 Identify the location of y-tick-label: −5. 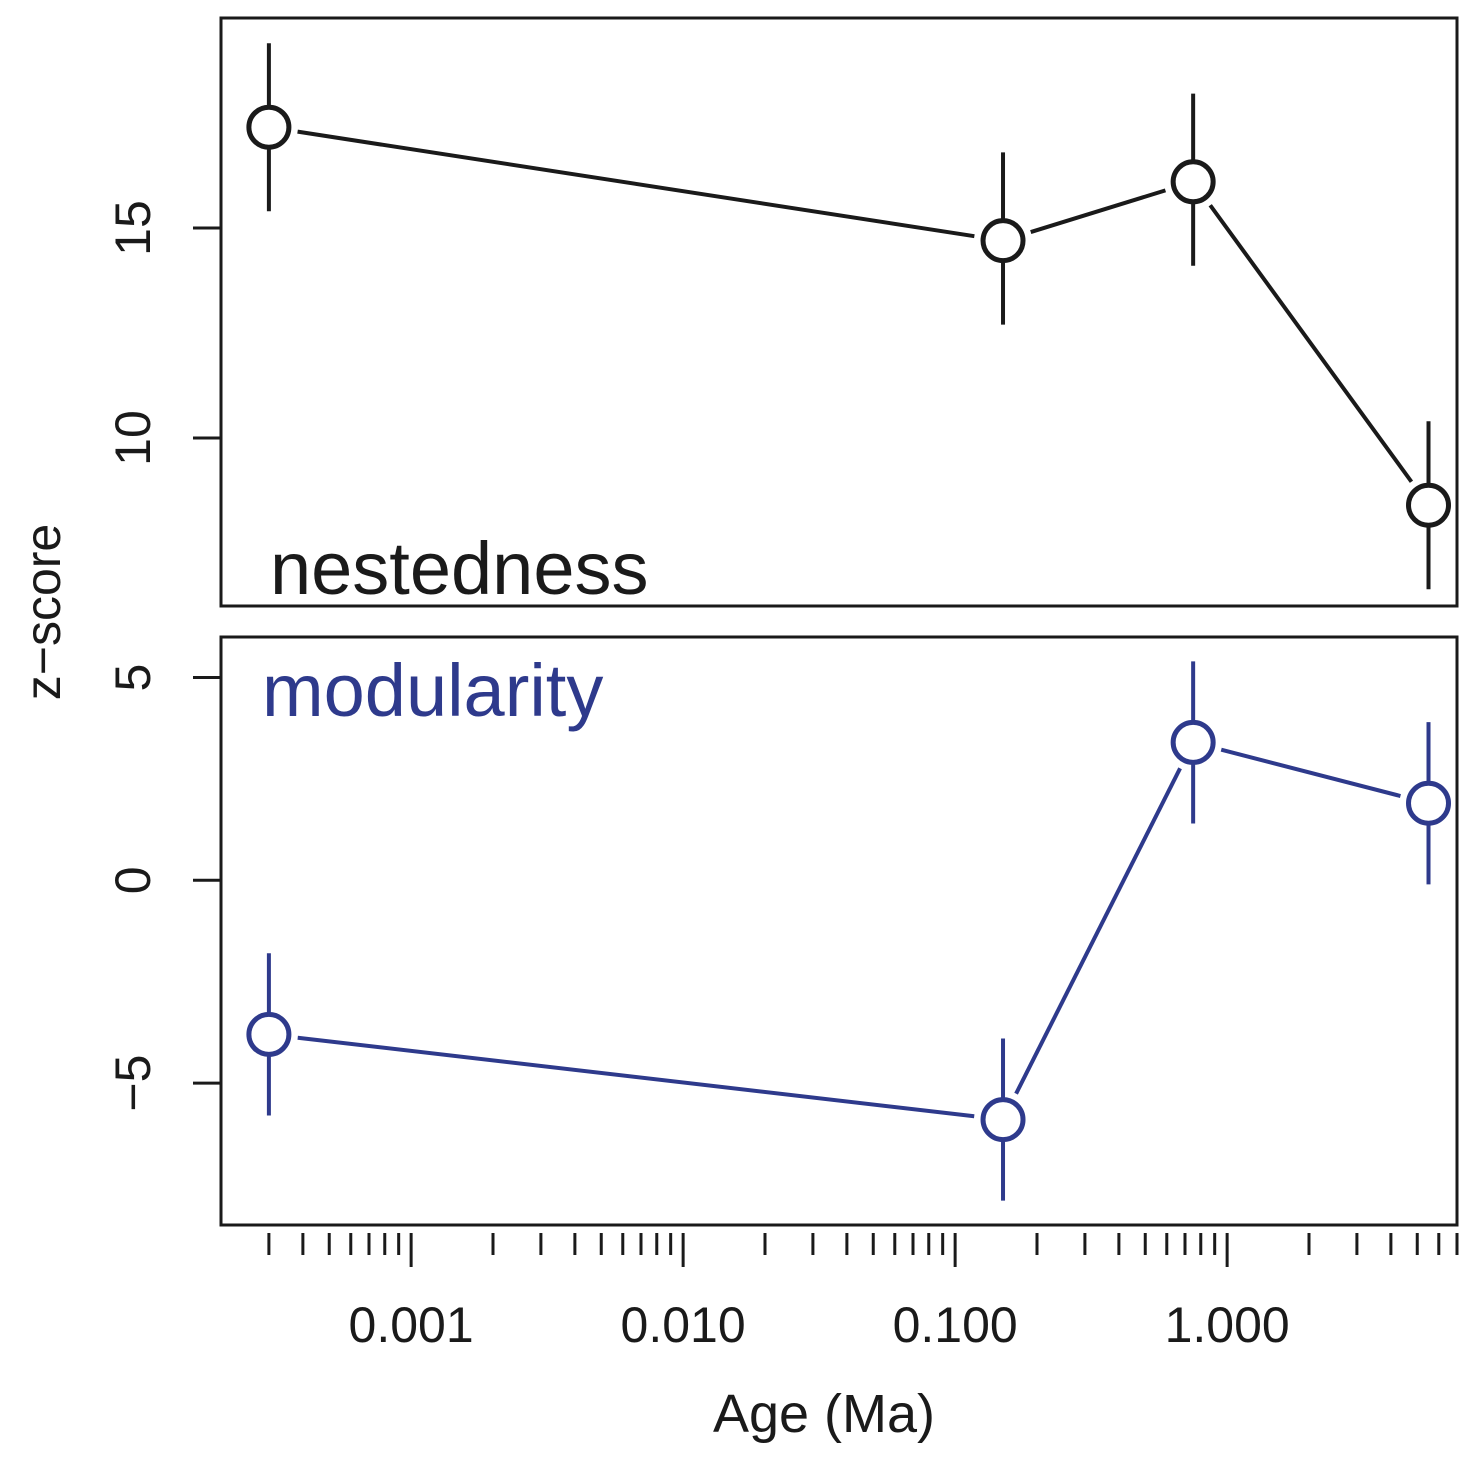
(133, 1083).